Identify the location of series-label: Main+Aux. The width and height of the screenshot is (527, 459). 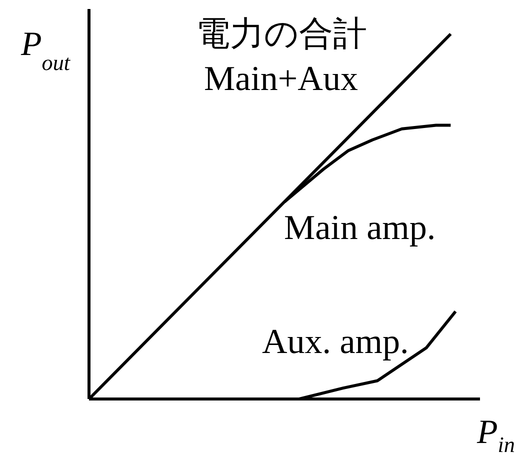
(281, 78).